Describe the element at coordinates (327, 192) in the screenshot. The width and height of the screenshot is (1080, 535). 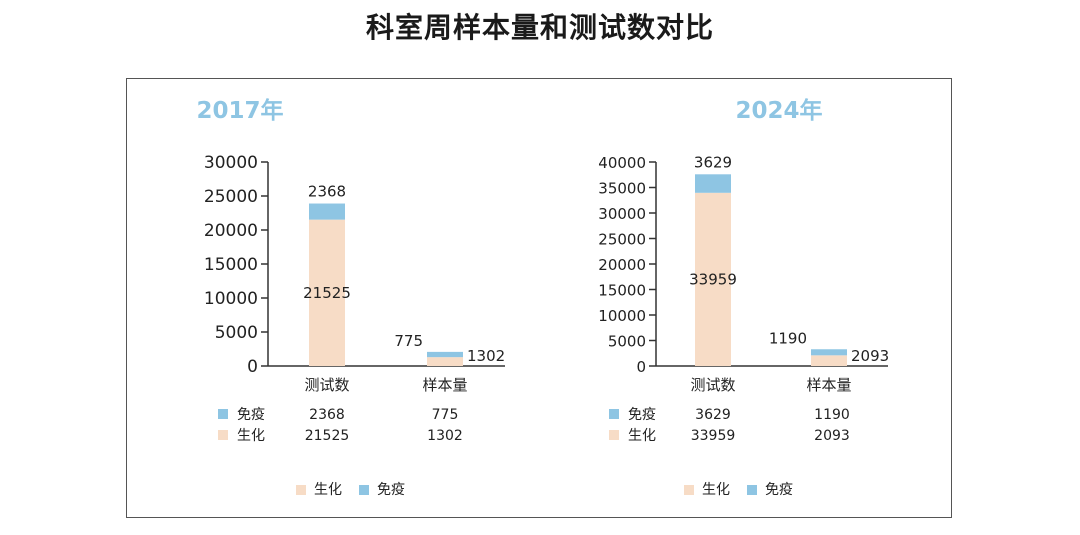
I see `data-label-mianyi: 2368` at that location.